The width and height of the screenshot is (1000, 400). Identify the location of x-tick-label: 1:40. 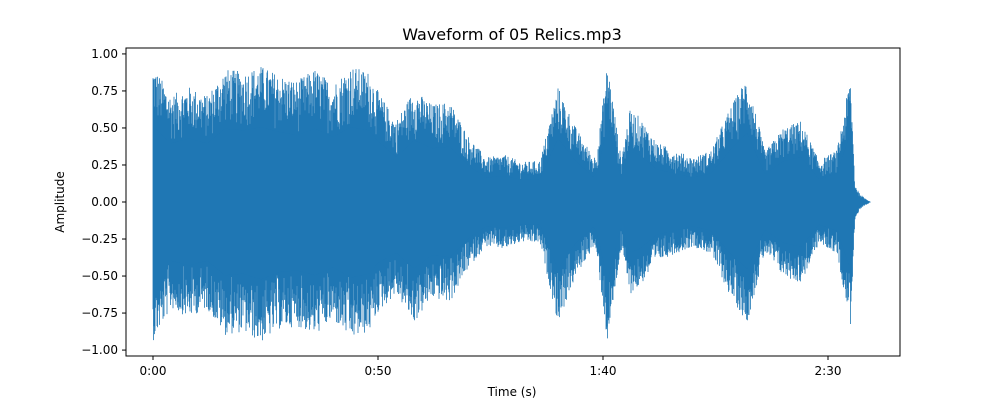
(603, 371).